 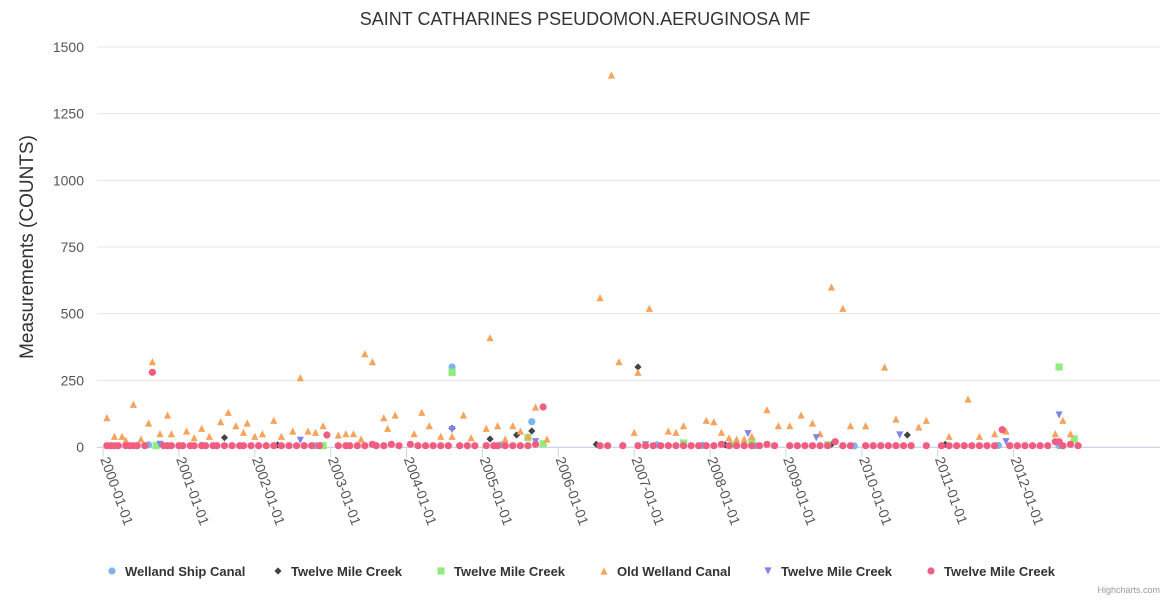 I want to click on x-tick-label: 2006-01-01, so click(x=572, y=491).